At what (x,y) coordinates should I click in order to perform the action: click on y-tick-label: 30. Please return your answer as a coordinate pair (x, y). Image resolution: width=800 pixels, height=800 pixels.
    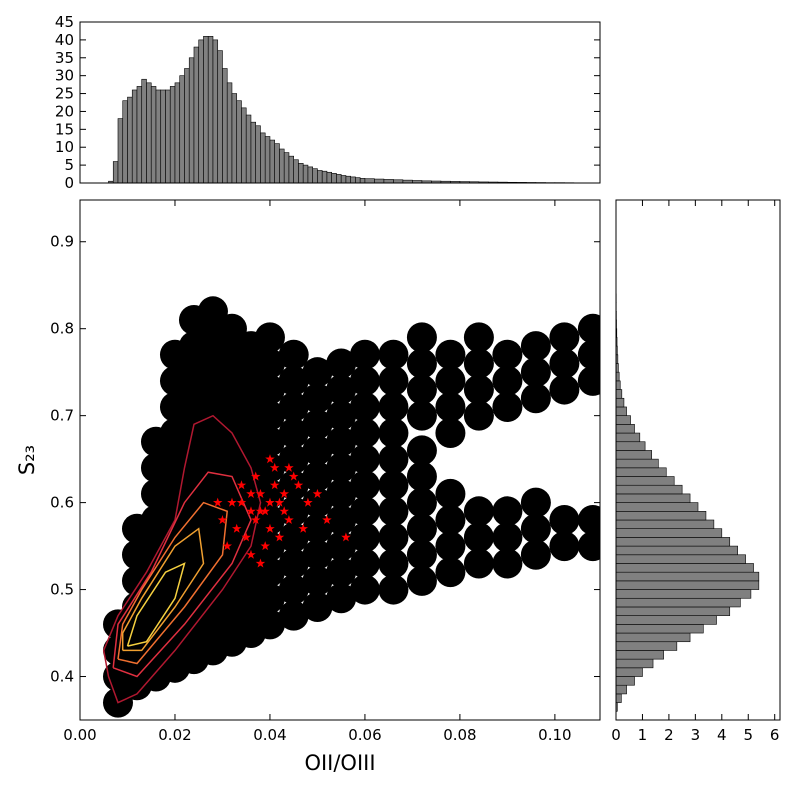
    Looking at the image, I should click on (64, 76).